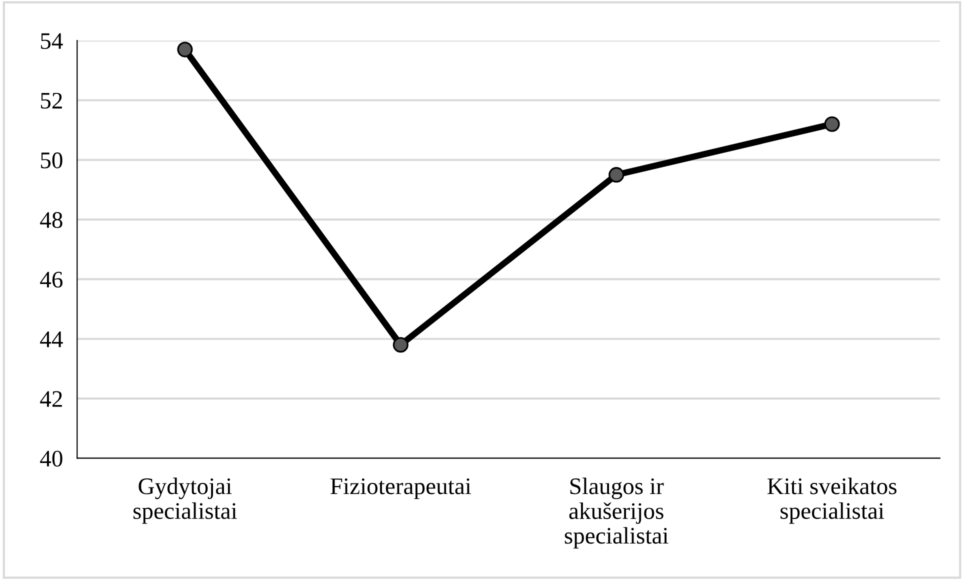 This screenshot has height=580, width=964. What do you see at coordinates (51, 100) in the screenshot?
I see `y-tick-label: 52` at bounding box center [51, 100].